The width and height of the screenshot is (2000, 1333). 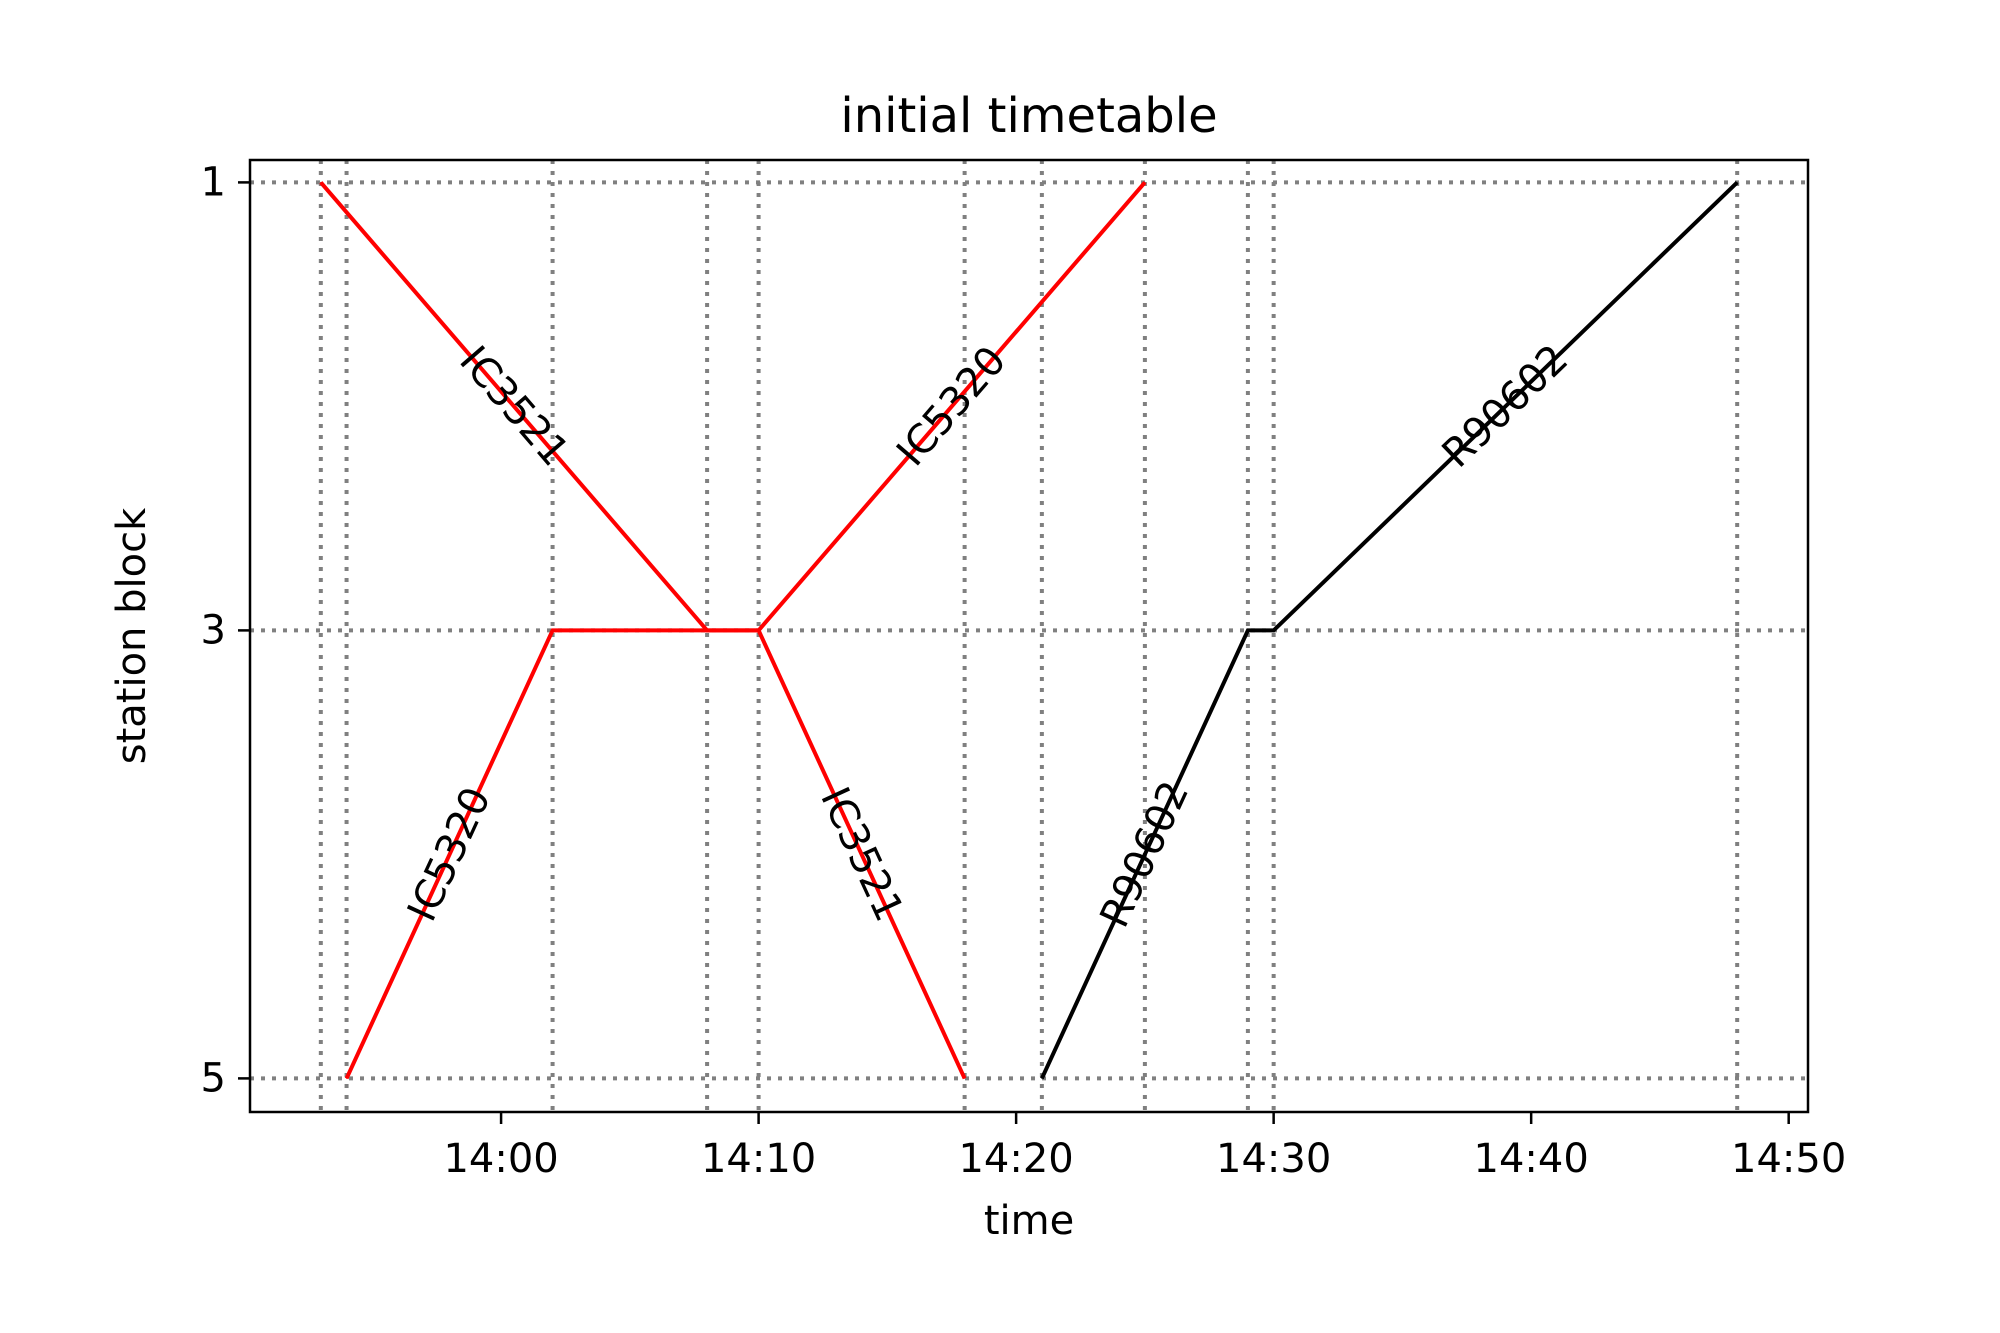 I want to click on x-tick-label: 14:30, so click(x=1273, y=1159).